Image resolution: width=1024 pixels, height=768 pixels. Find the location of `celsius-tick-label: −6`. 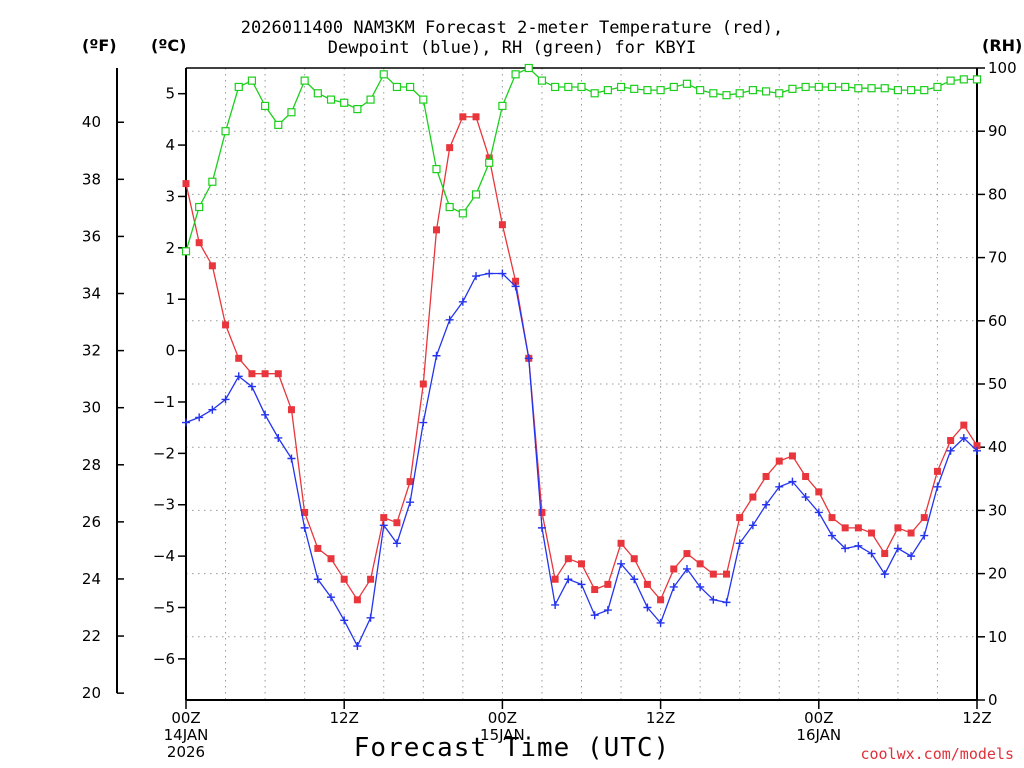

celsius-tick-label: −6 is located at coordinates (164, 659).